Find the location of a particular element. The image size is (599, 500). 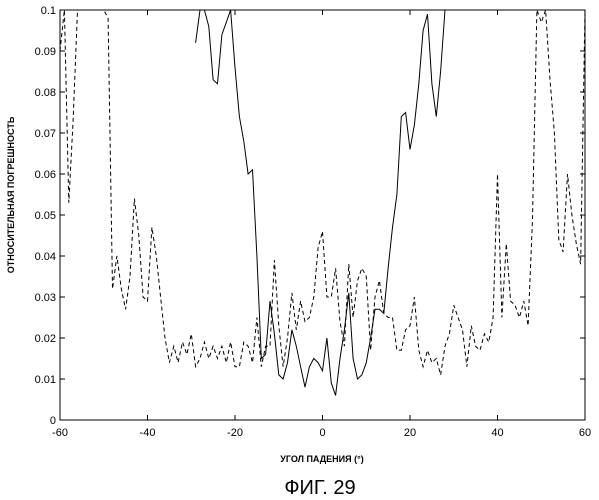

y-tick-label: 0.04 is located at coordinates (45, 257).